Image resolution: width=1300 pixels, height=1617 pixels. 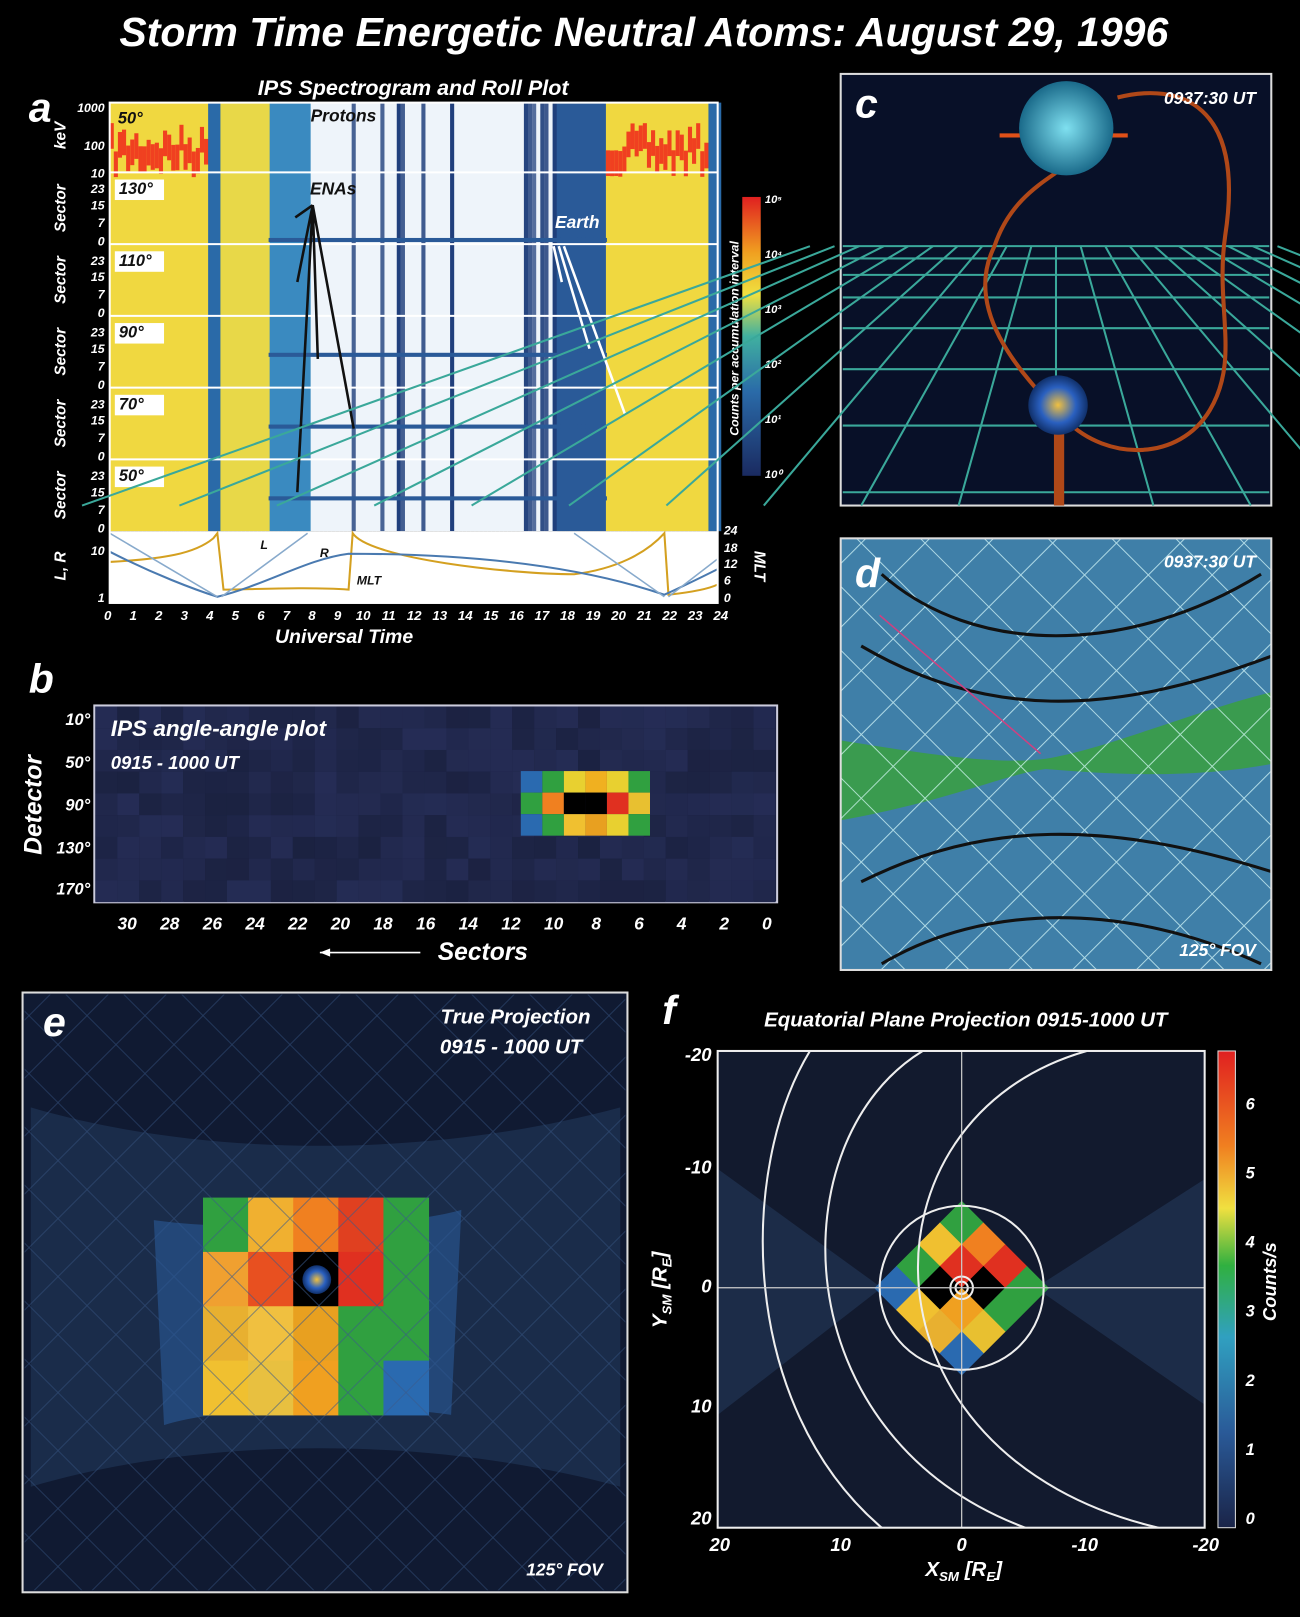 I want to click on colorbar-label: Counts per accumulation interval, so click(x=734, y=337).